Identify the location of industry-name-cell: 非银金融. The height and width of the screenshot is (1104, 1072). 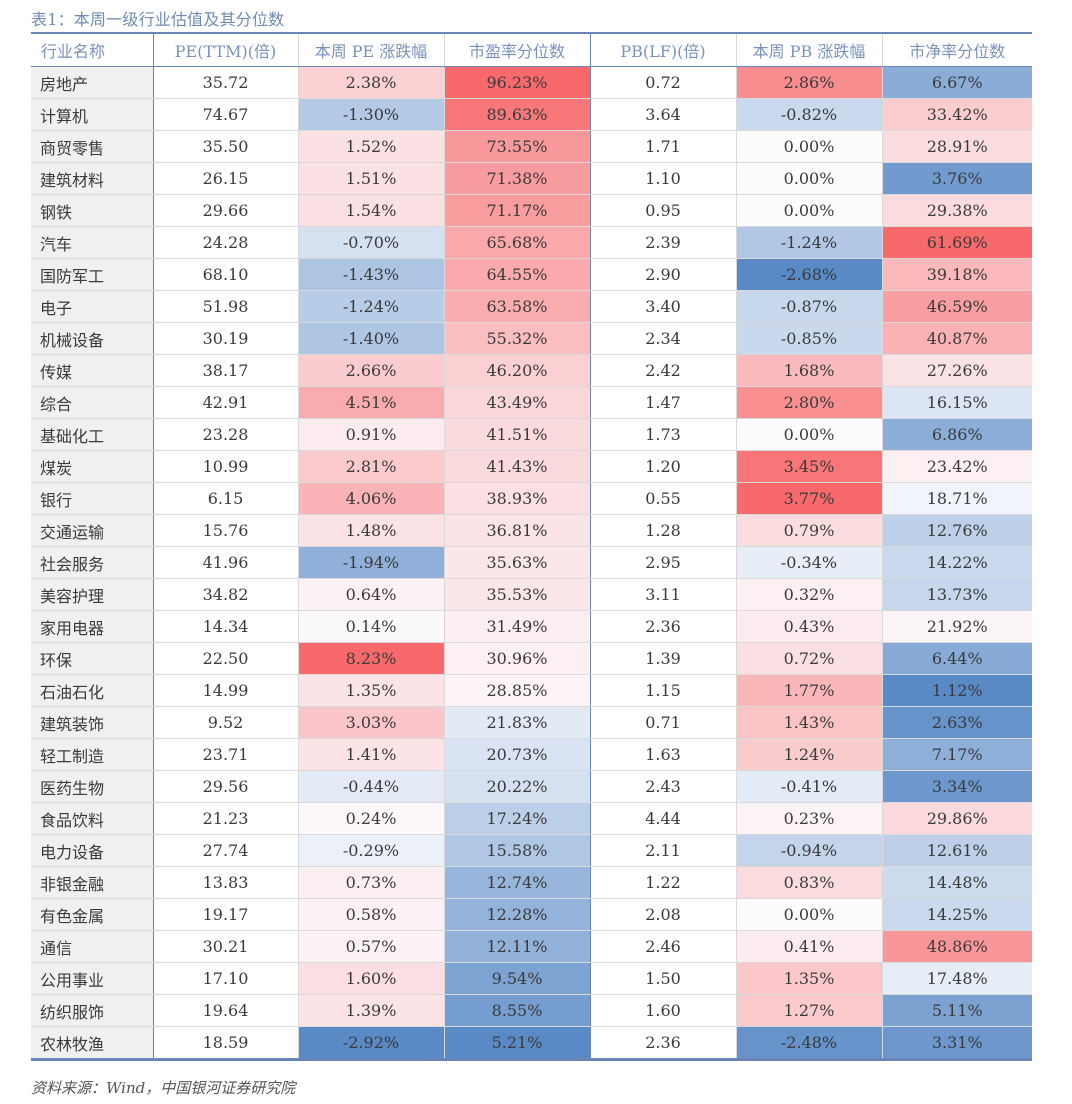
(92, 882).